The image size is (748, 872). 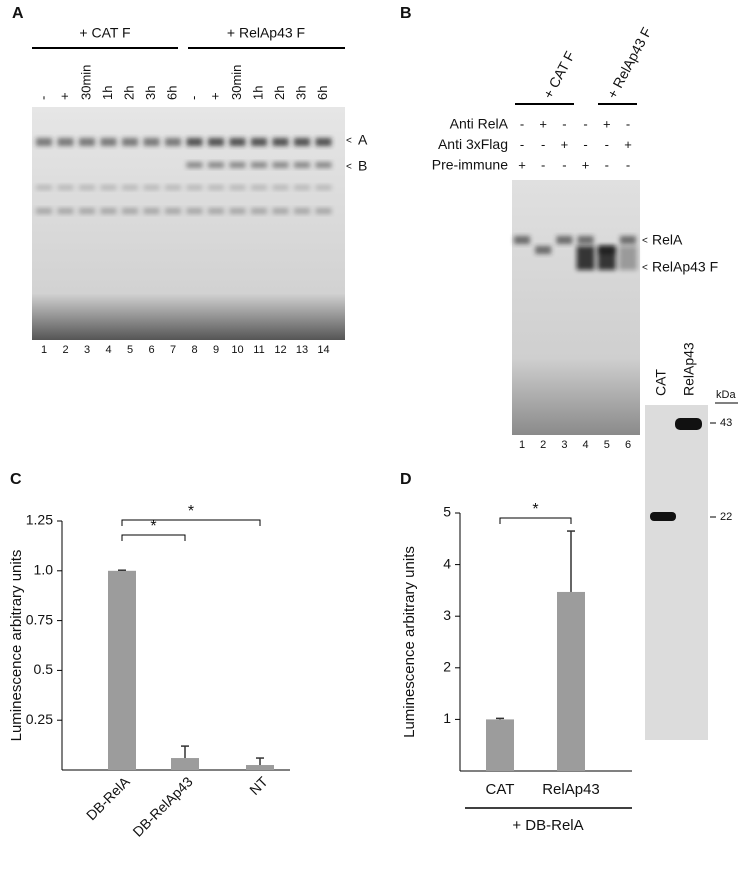 What do you see at coordinates (447, 667) in the screenshot?
I see `y-tick-label: 2` at bounding box center [447, 667].